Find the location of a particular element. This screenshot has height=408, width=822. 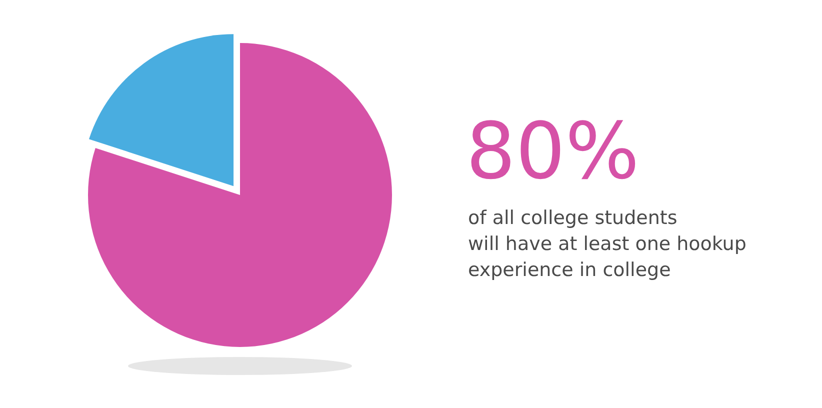

text: 80% is located at coordinates (553, 152).